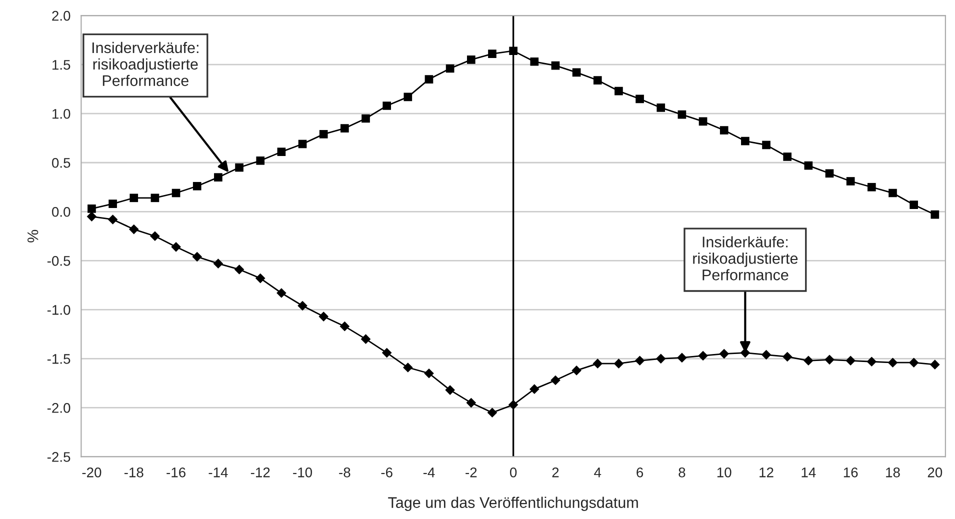  Describe the element at coordinates (61, 113) in the screenshot. I see `y-tick-label: 1.0` at that location.